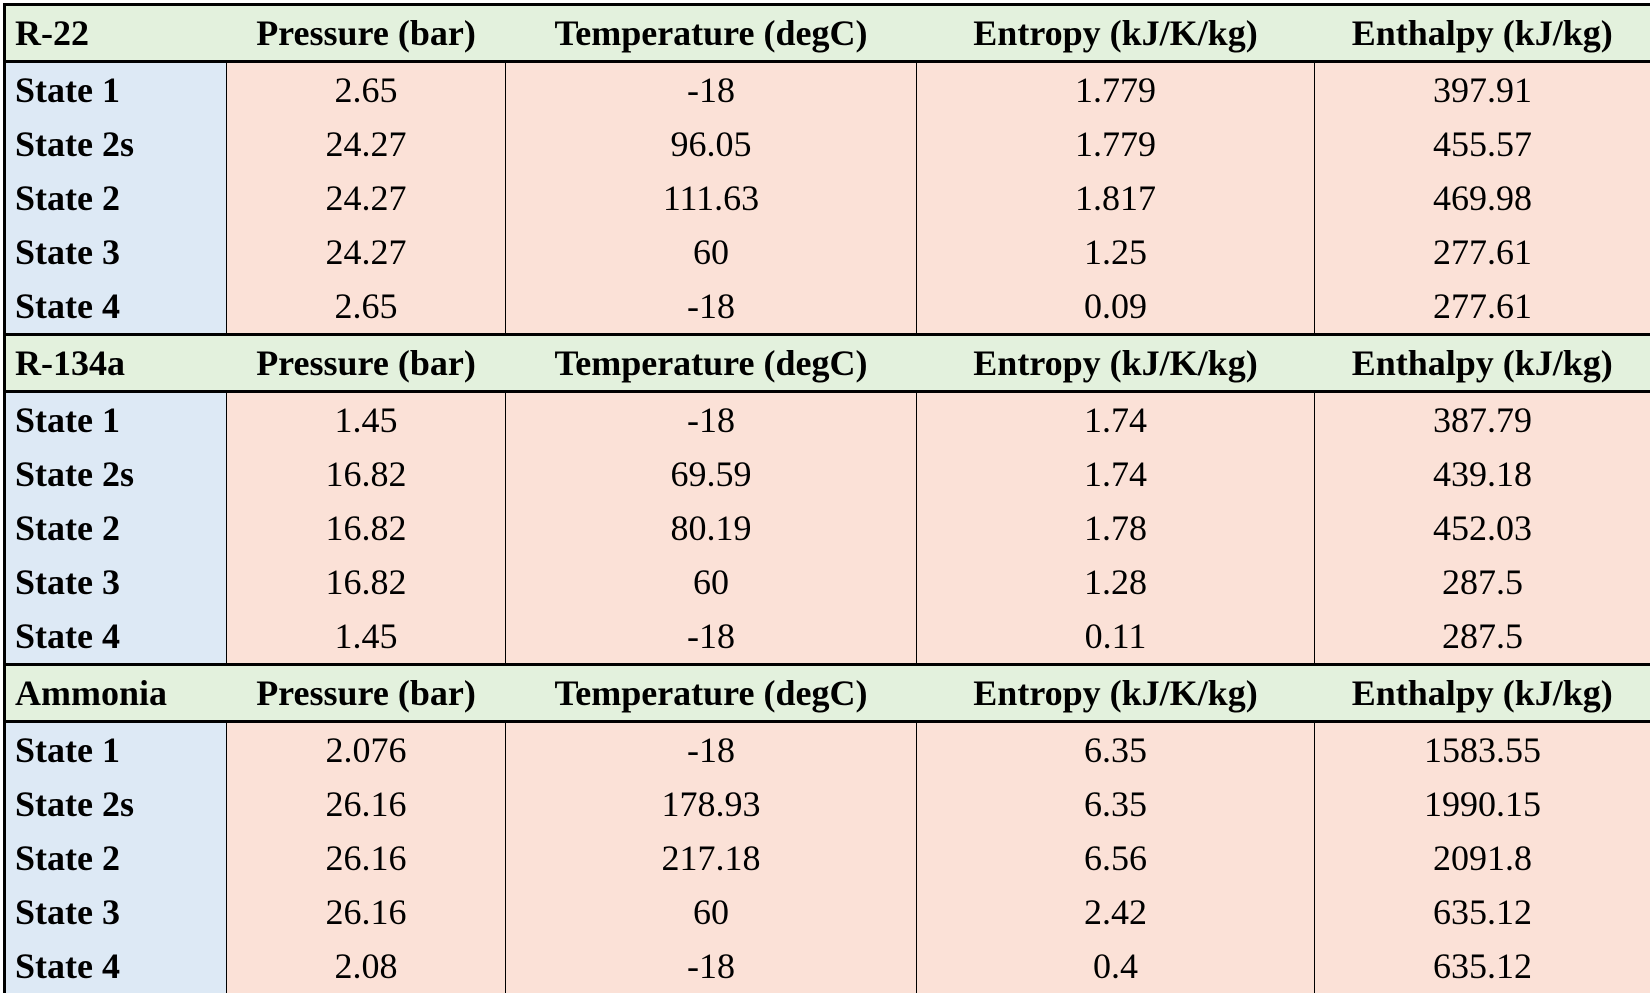 Image resolution: width=1650 pixels, height=998 pixels. Describe the element at coordinates (711, 858) in the screenshot. I see `value-cell-temperature-degc: 217.18` at that location.